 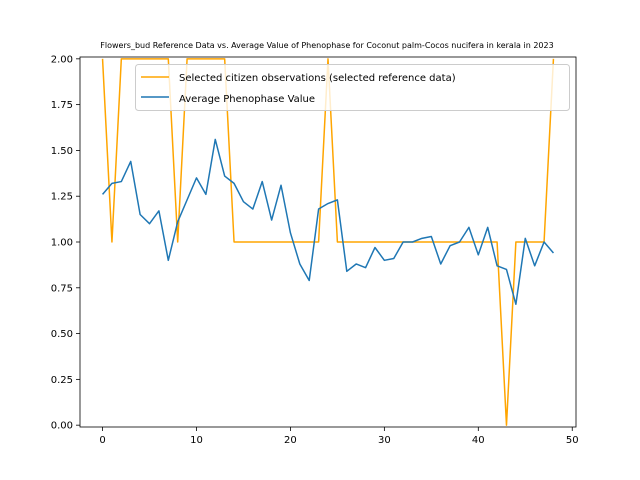 I want to click on y-tick-label: 0.00, so click(x=62, y=426).